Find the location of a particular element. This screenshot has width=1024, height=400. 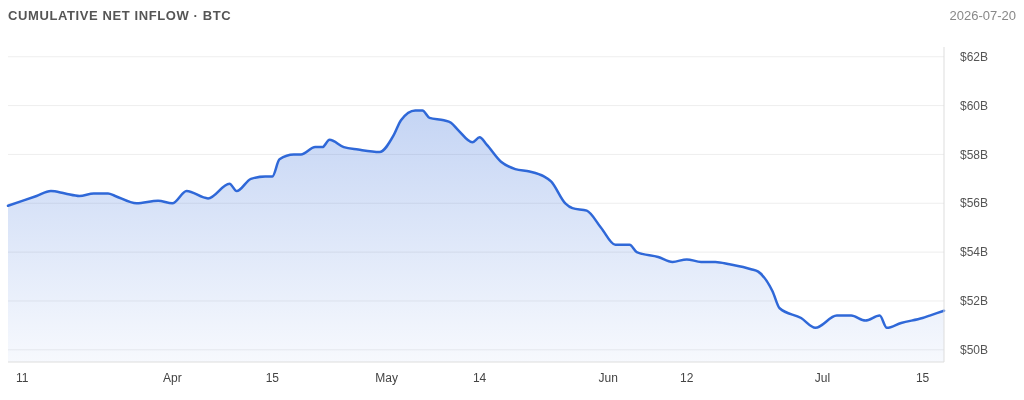

text: 2026-07-20 is located at coordinates (982, 15).